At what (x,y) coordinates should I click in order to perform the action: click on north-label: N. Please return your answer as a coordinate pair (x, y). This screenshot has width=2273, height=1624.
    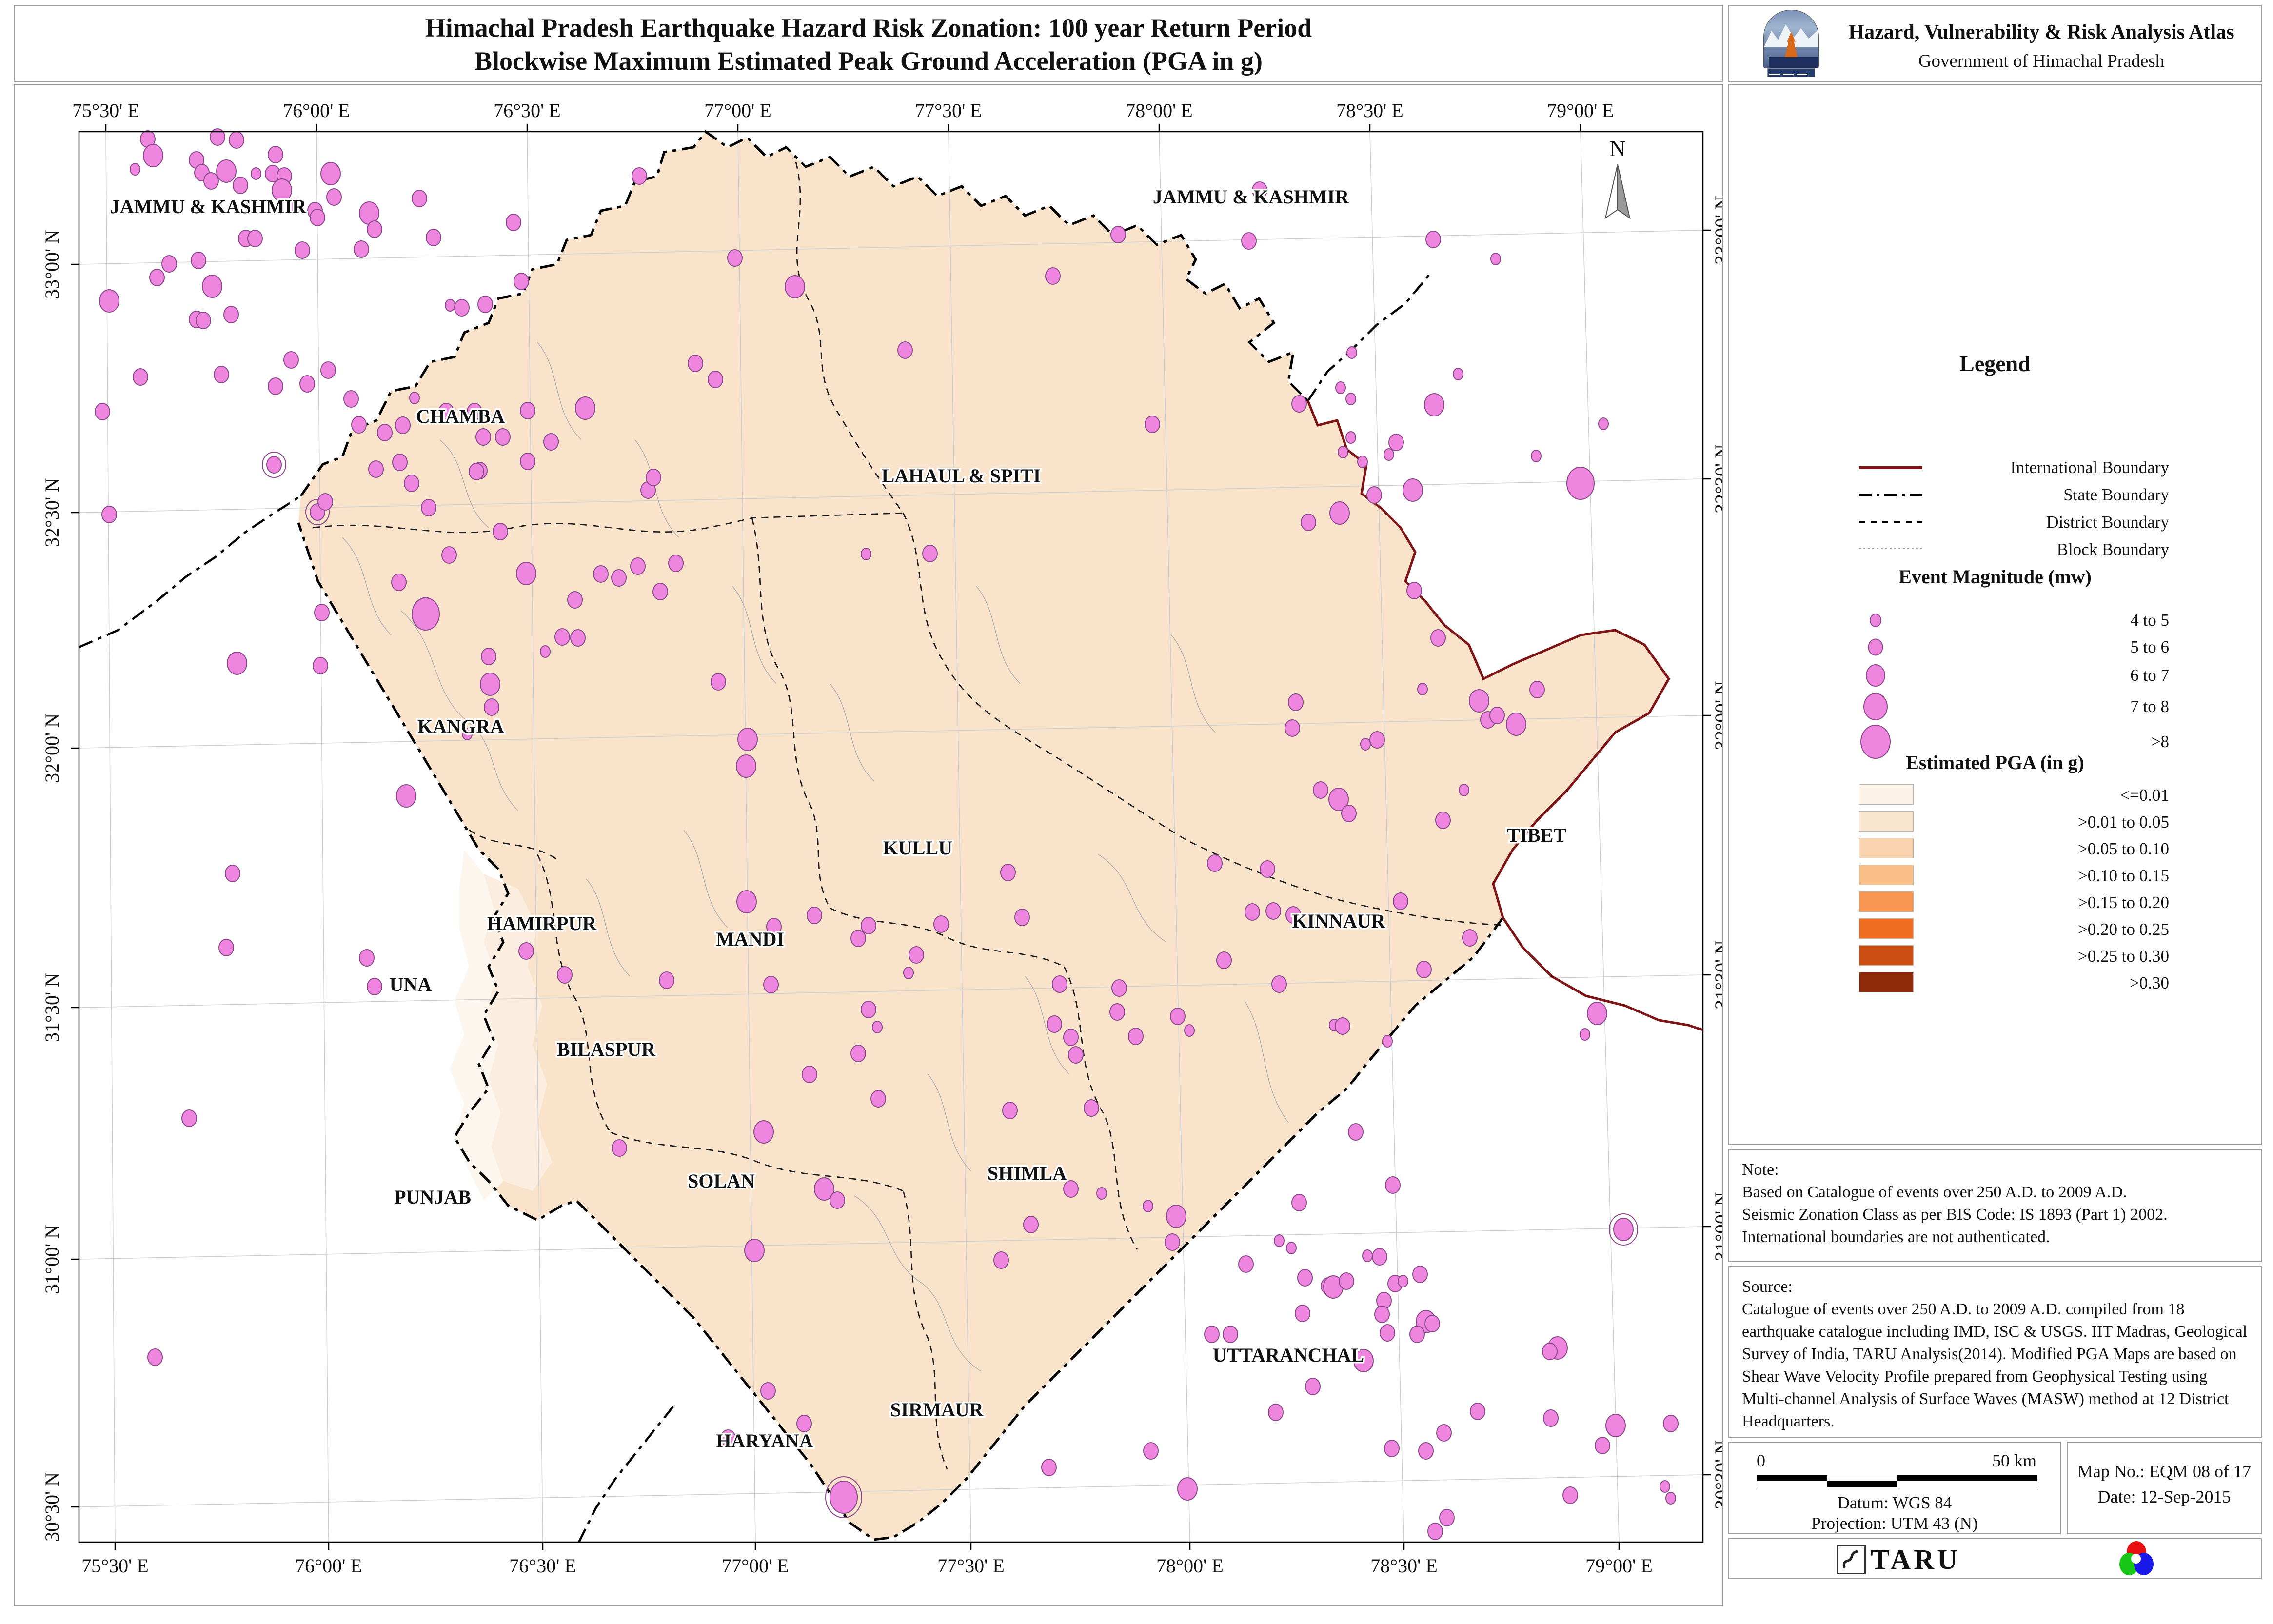
    Looking at the image, I should click on (1617, 149).